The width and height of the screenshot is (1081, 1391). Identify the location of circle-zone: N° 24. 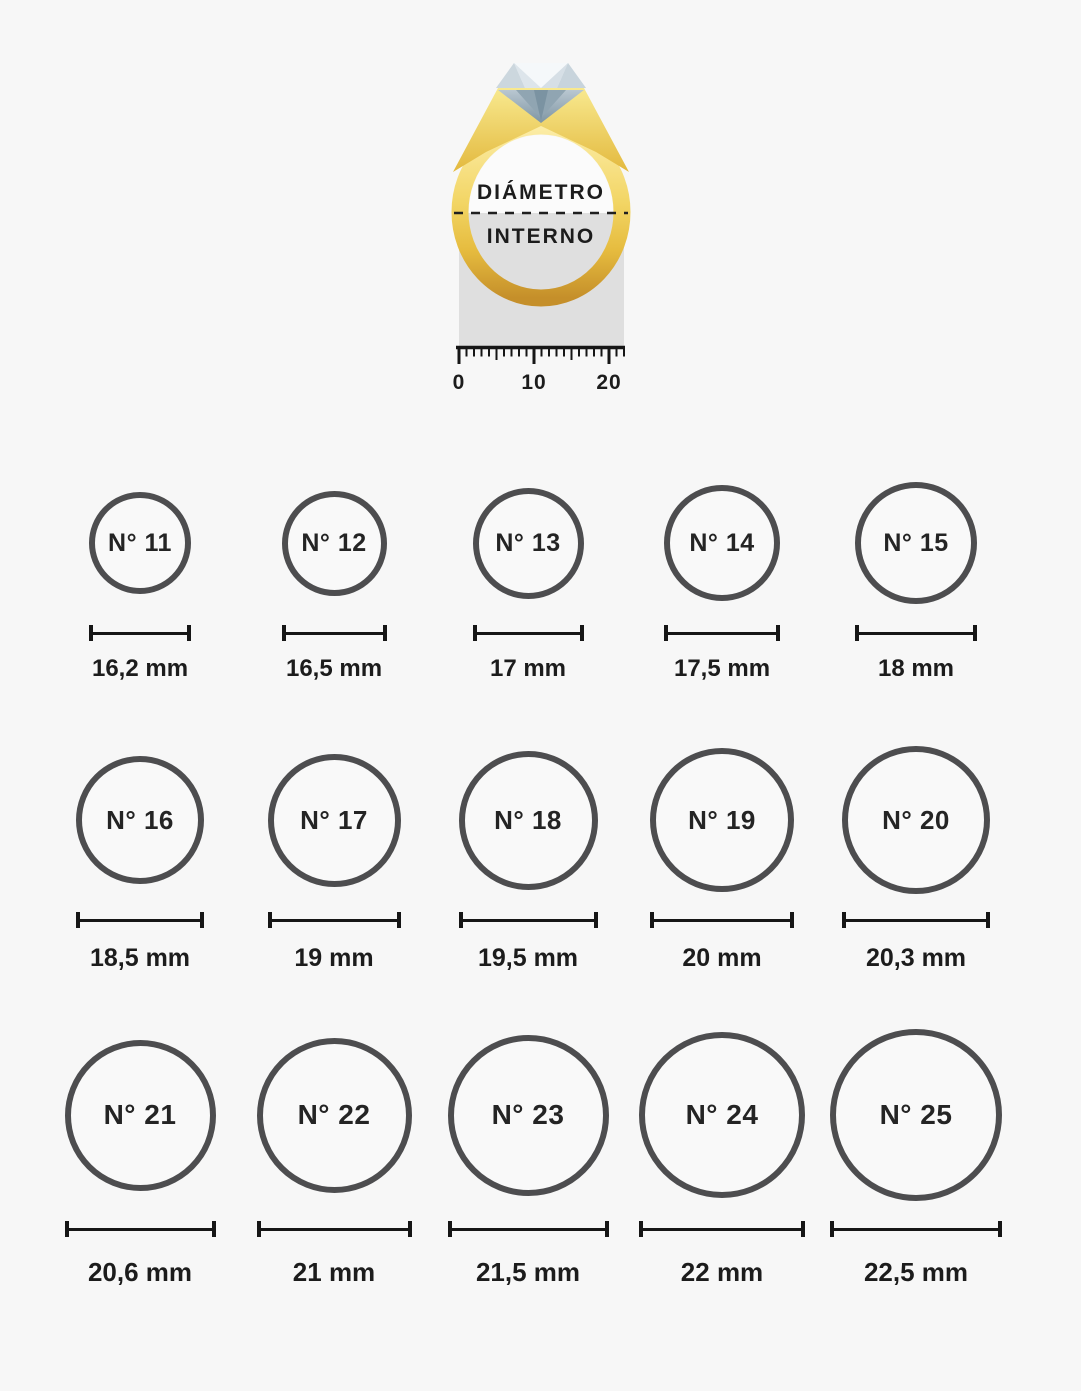
(722, 1115).